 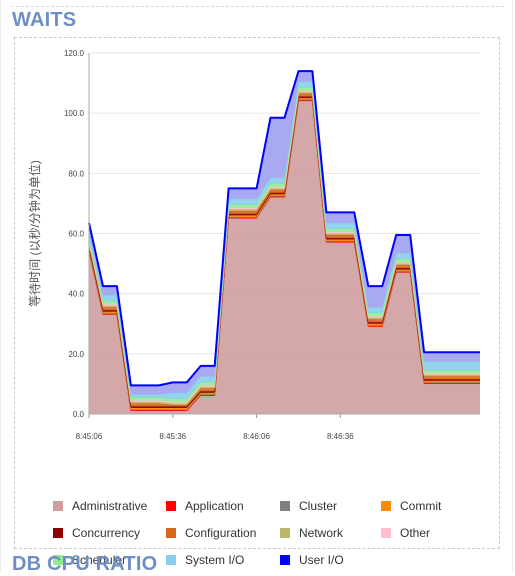 I want to click on x-tick-label: 8:45:06, so click(x=89, y=436).